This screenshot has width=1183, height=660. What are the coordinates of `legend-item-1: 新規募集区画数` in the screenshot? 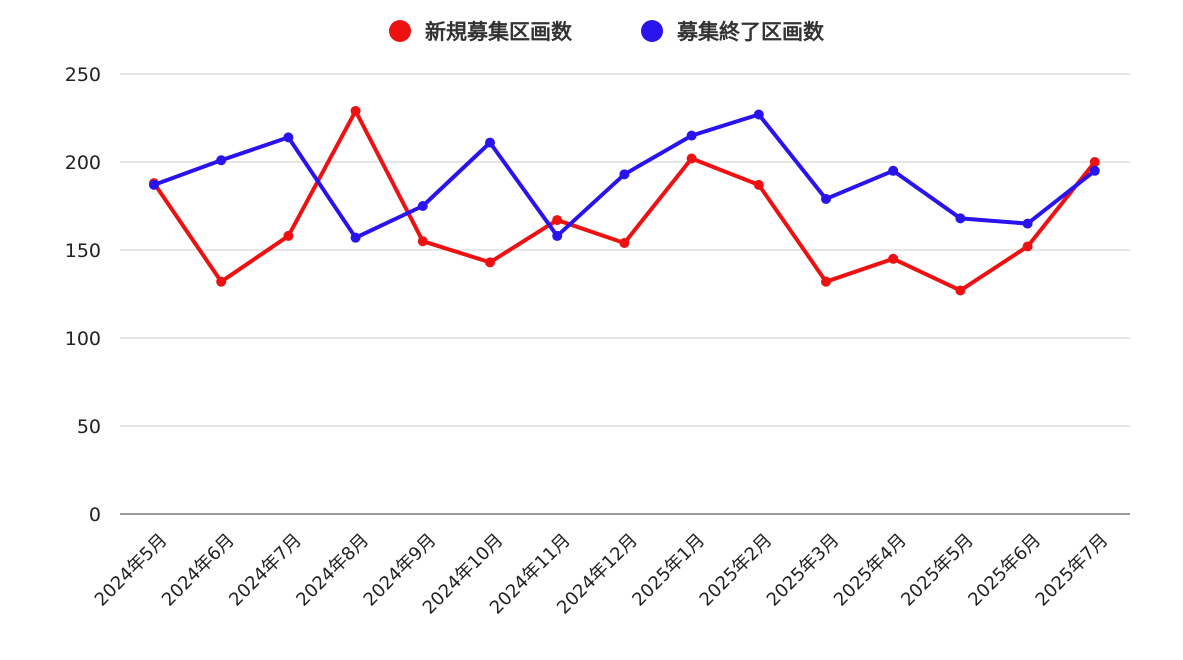 It's located at (481, 32).